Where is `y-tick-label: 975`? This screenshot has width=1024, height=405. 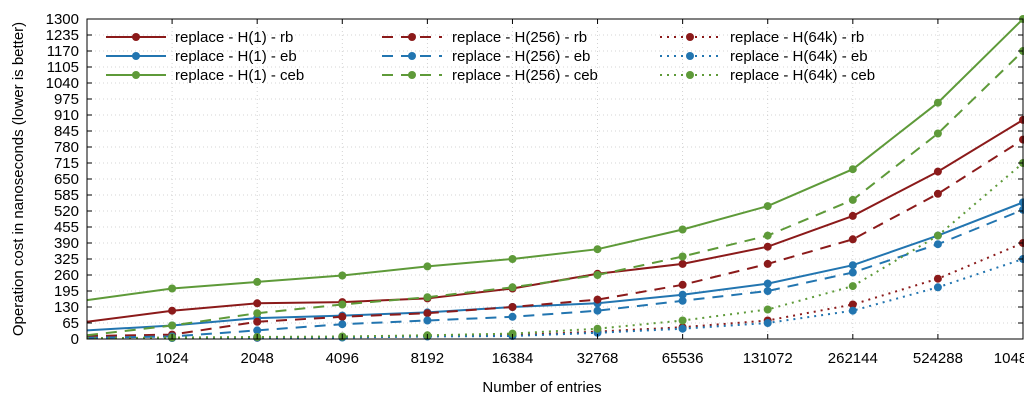
y-tick-label: 975 is located at coordinates (66, 99).